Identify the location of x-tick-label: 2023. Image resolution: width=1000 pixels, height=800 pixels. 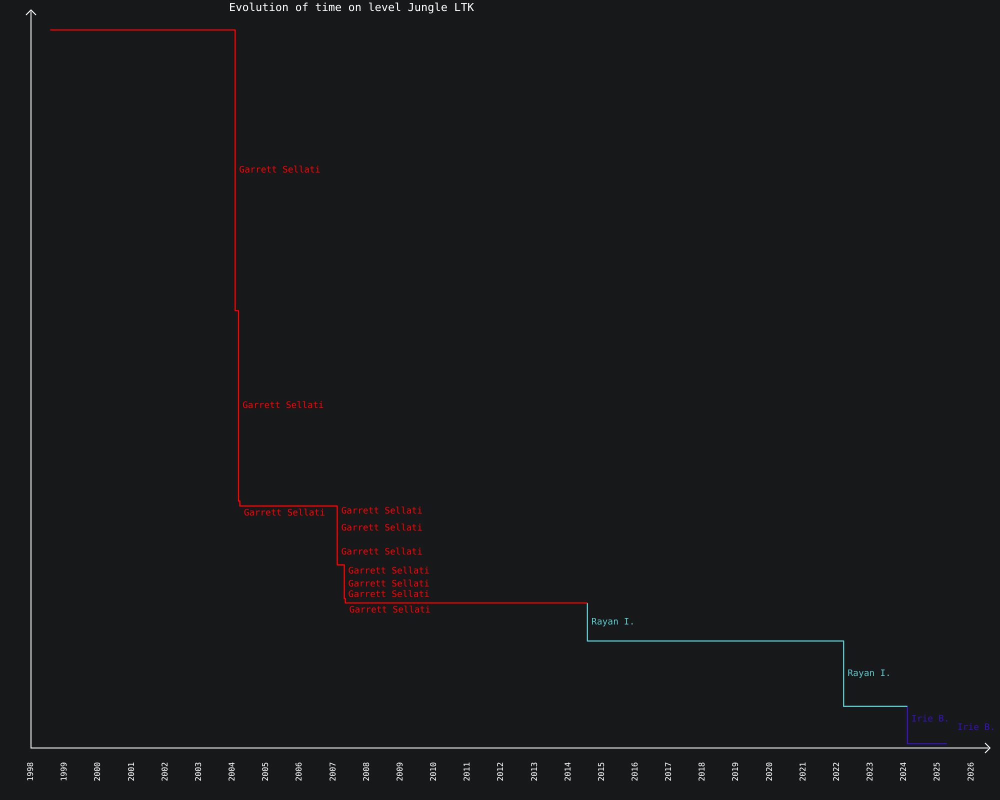
(870, 772).